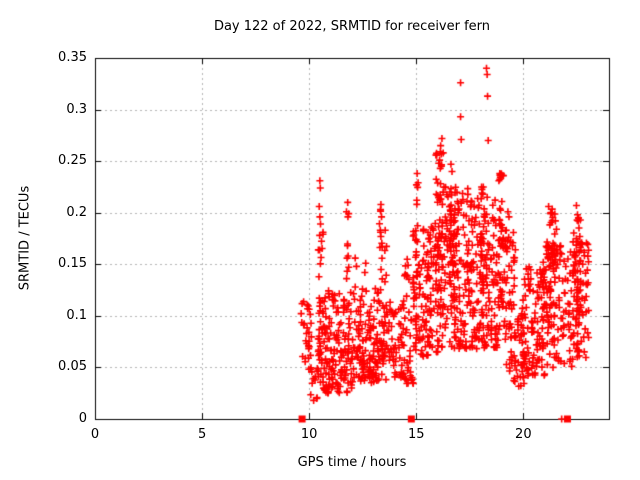  Describe the element at coordinates (523, 434) in the screenshot. I see `x-tick-label: 20` at that location.